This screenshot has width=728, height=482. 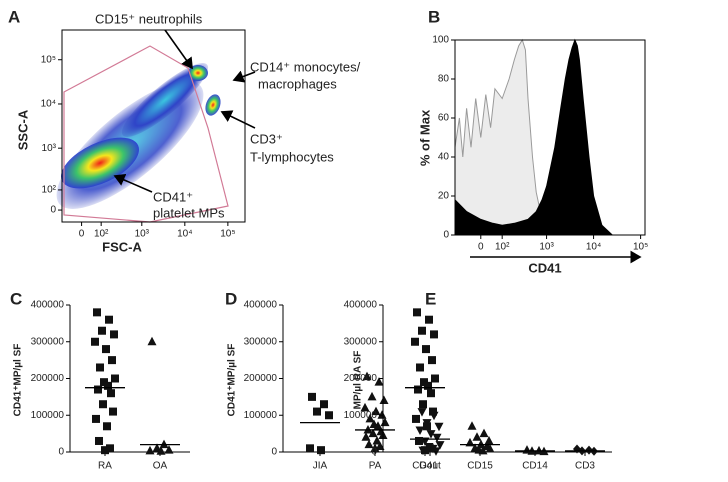 What do you see at coordinates (292, 156) in the screenshot?
I see `annotation: T-lymphocytes` at bounding box center [292, 156].